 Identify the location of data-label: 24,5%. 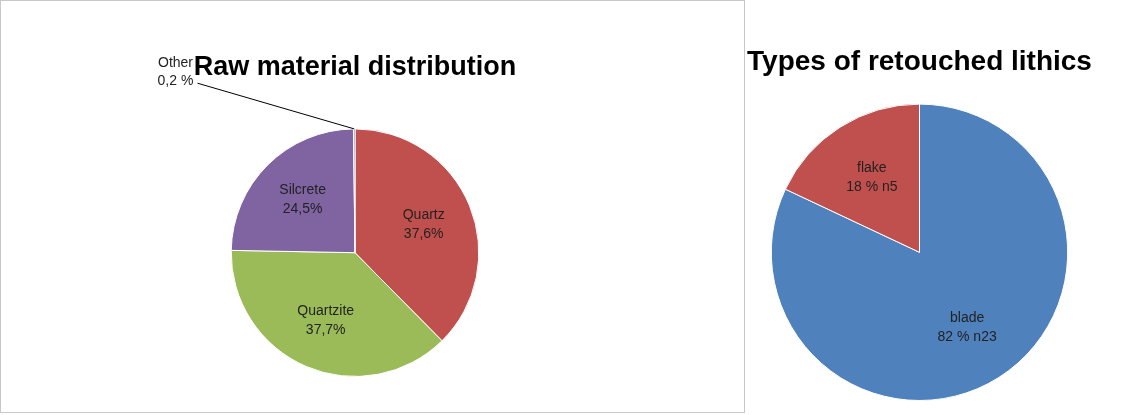
(302, 208).